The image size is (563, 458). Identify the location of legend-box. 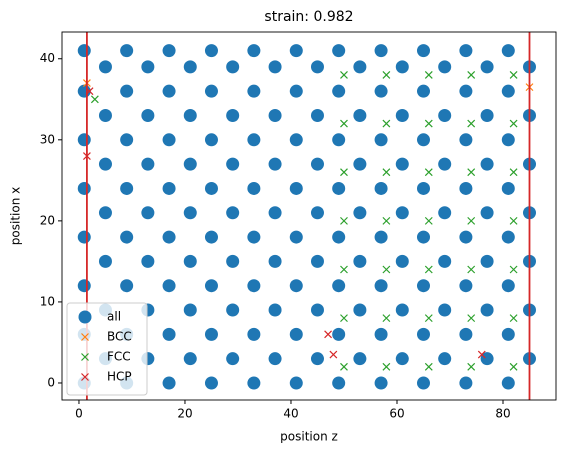
(107, 349).